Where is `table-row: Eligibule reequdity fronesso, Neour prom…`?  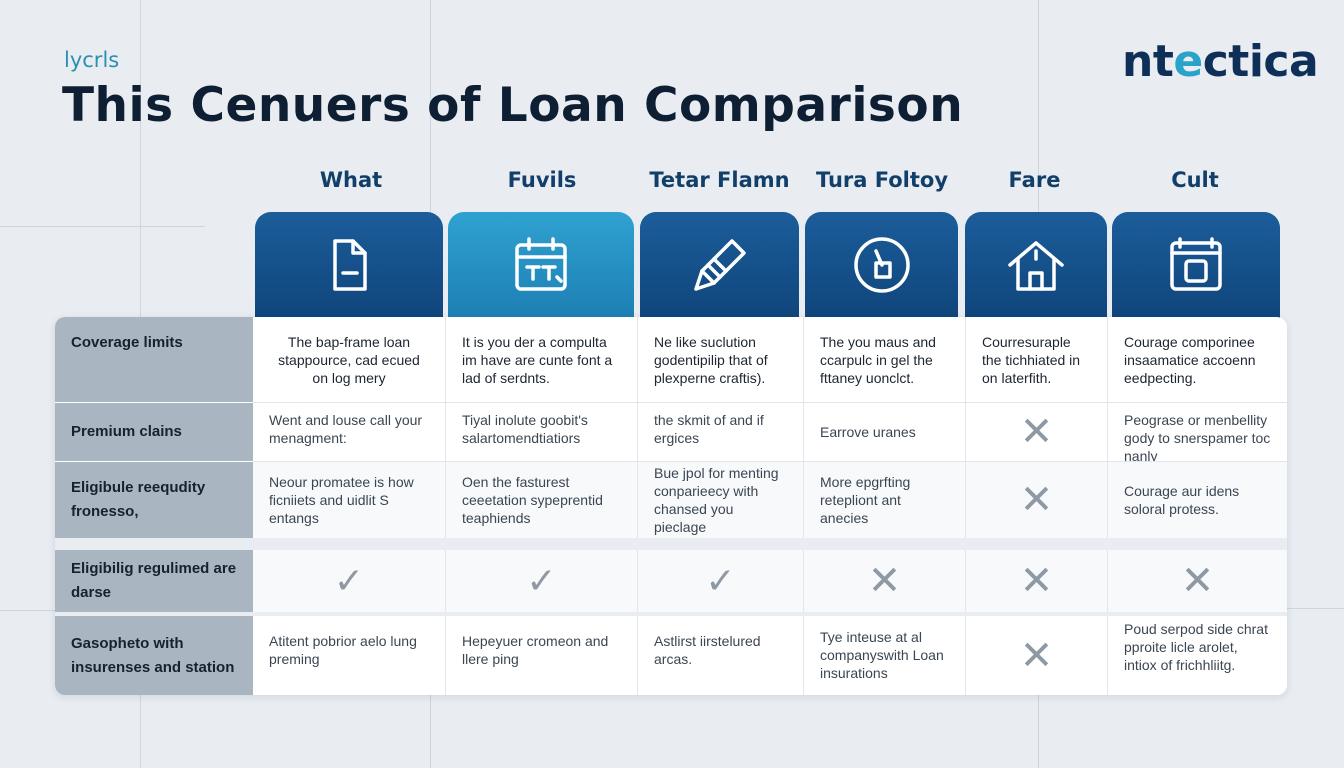 table-row: Eligibule reequdity fronesso, Neour prom… is located at coordinates (671, 500).